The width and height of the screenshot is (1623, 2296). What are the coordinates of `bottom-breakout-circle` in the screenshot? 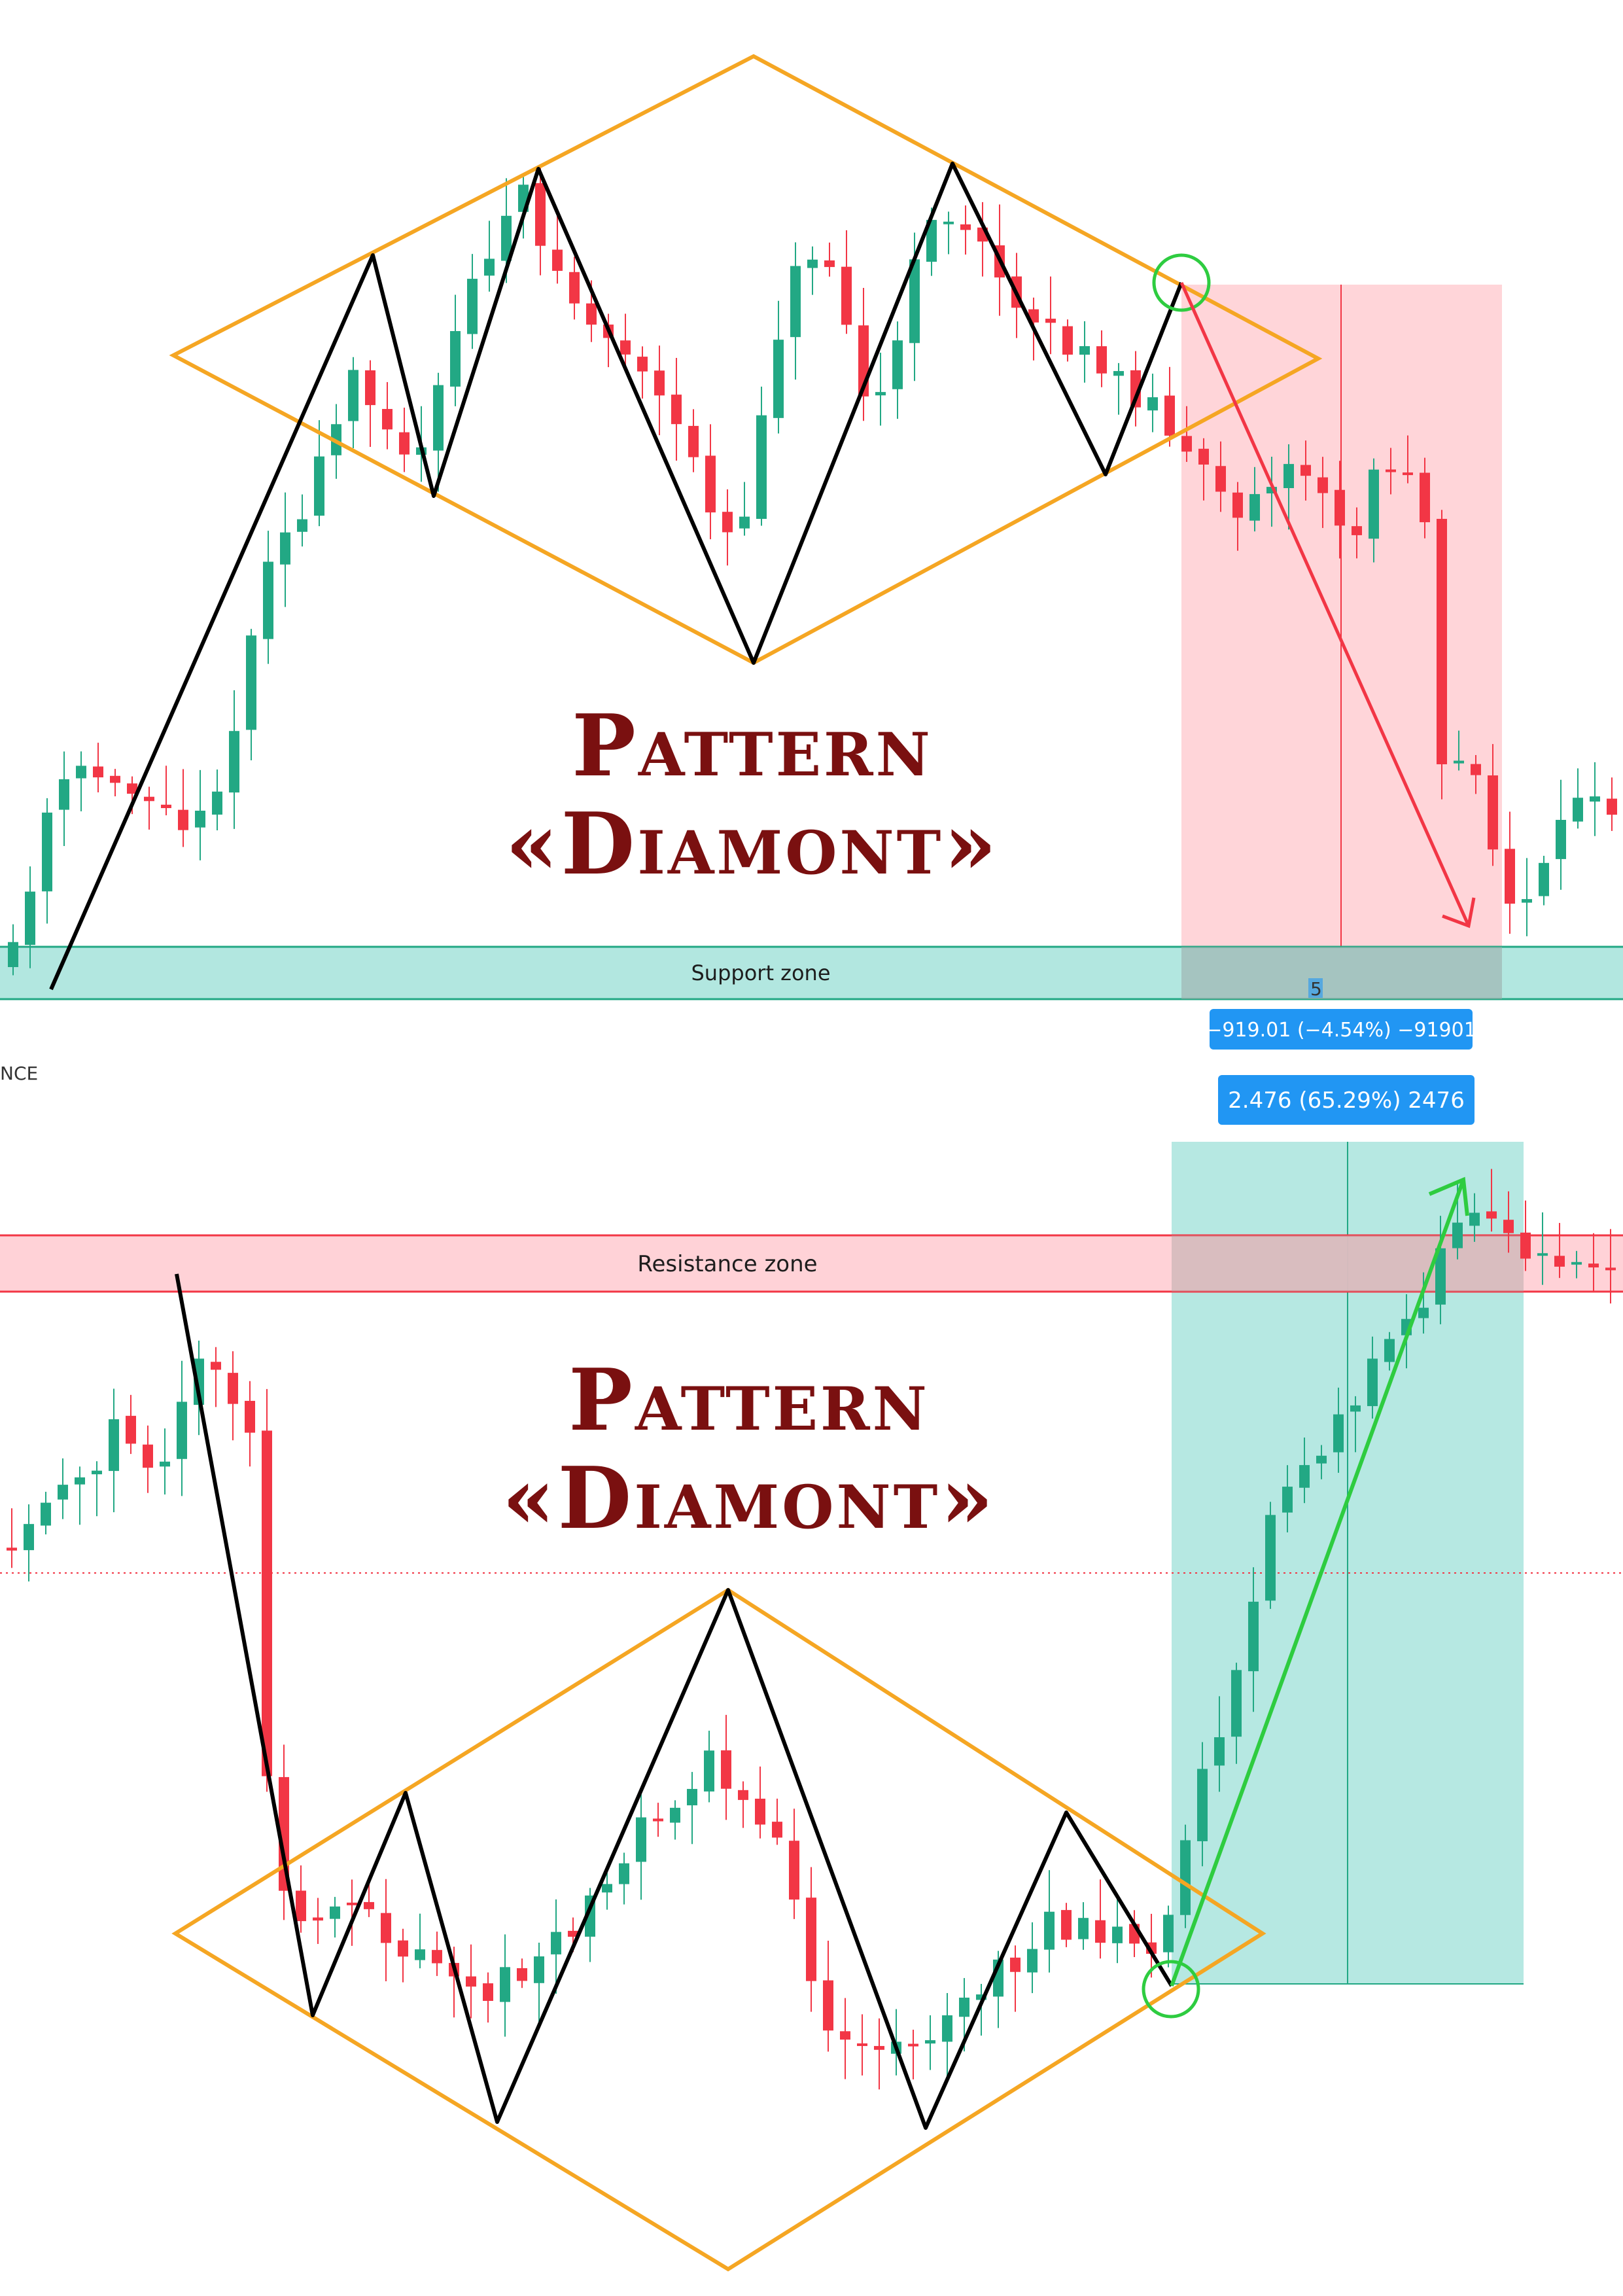 It's located at (1171, 1989).